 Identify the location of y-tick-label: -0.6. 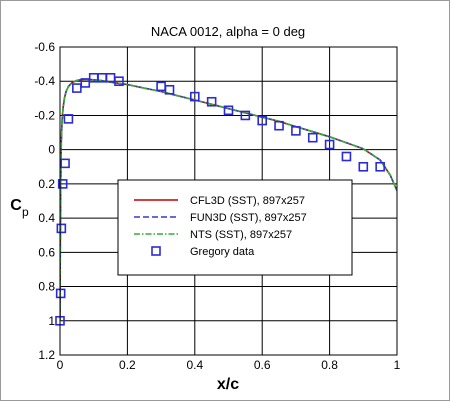
(44, 47).